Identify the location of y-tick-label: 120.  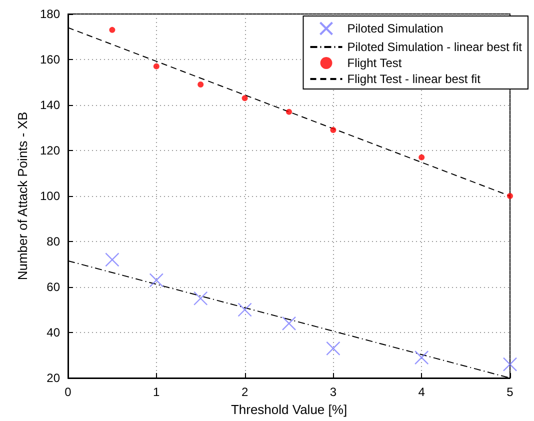
(50, 151).